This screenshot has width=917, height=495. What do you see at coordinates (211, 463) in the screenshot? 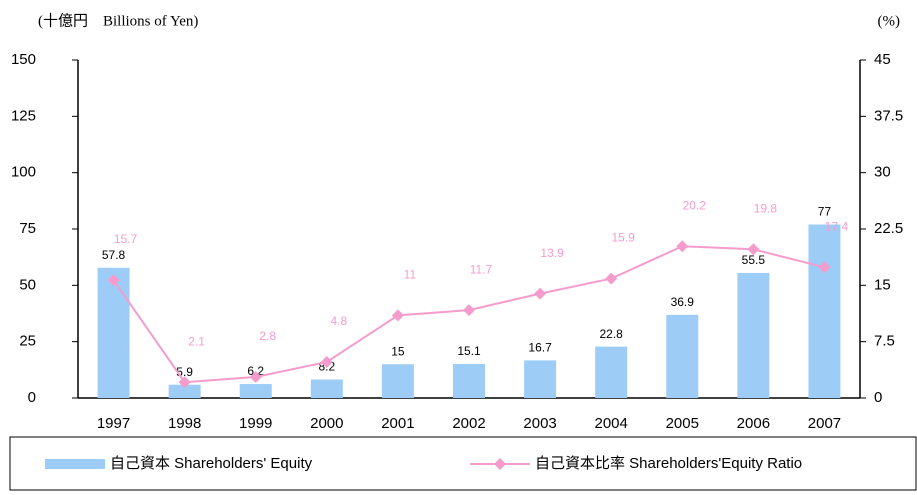
I see `legend-label: 自己資本 Shareholders' Equity` at bounding box center [211, 463].